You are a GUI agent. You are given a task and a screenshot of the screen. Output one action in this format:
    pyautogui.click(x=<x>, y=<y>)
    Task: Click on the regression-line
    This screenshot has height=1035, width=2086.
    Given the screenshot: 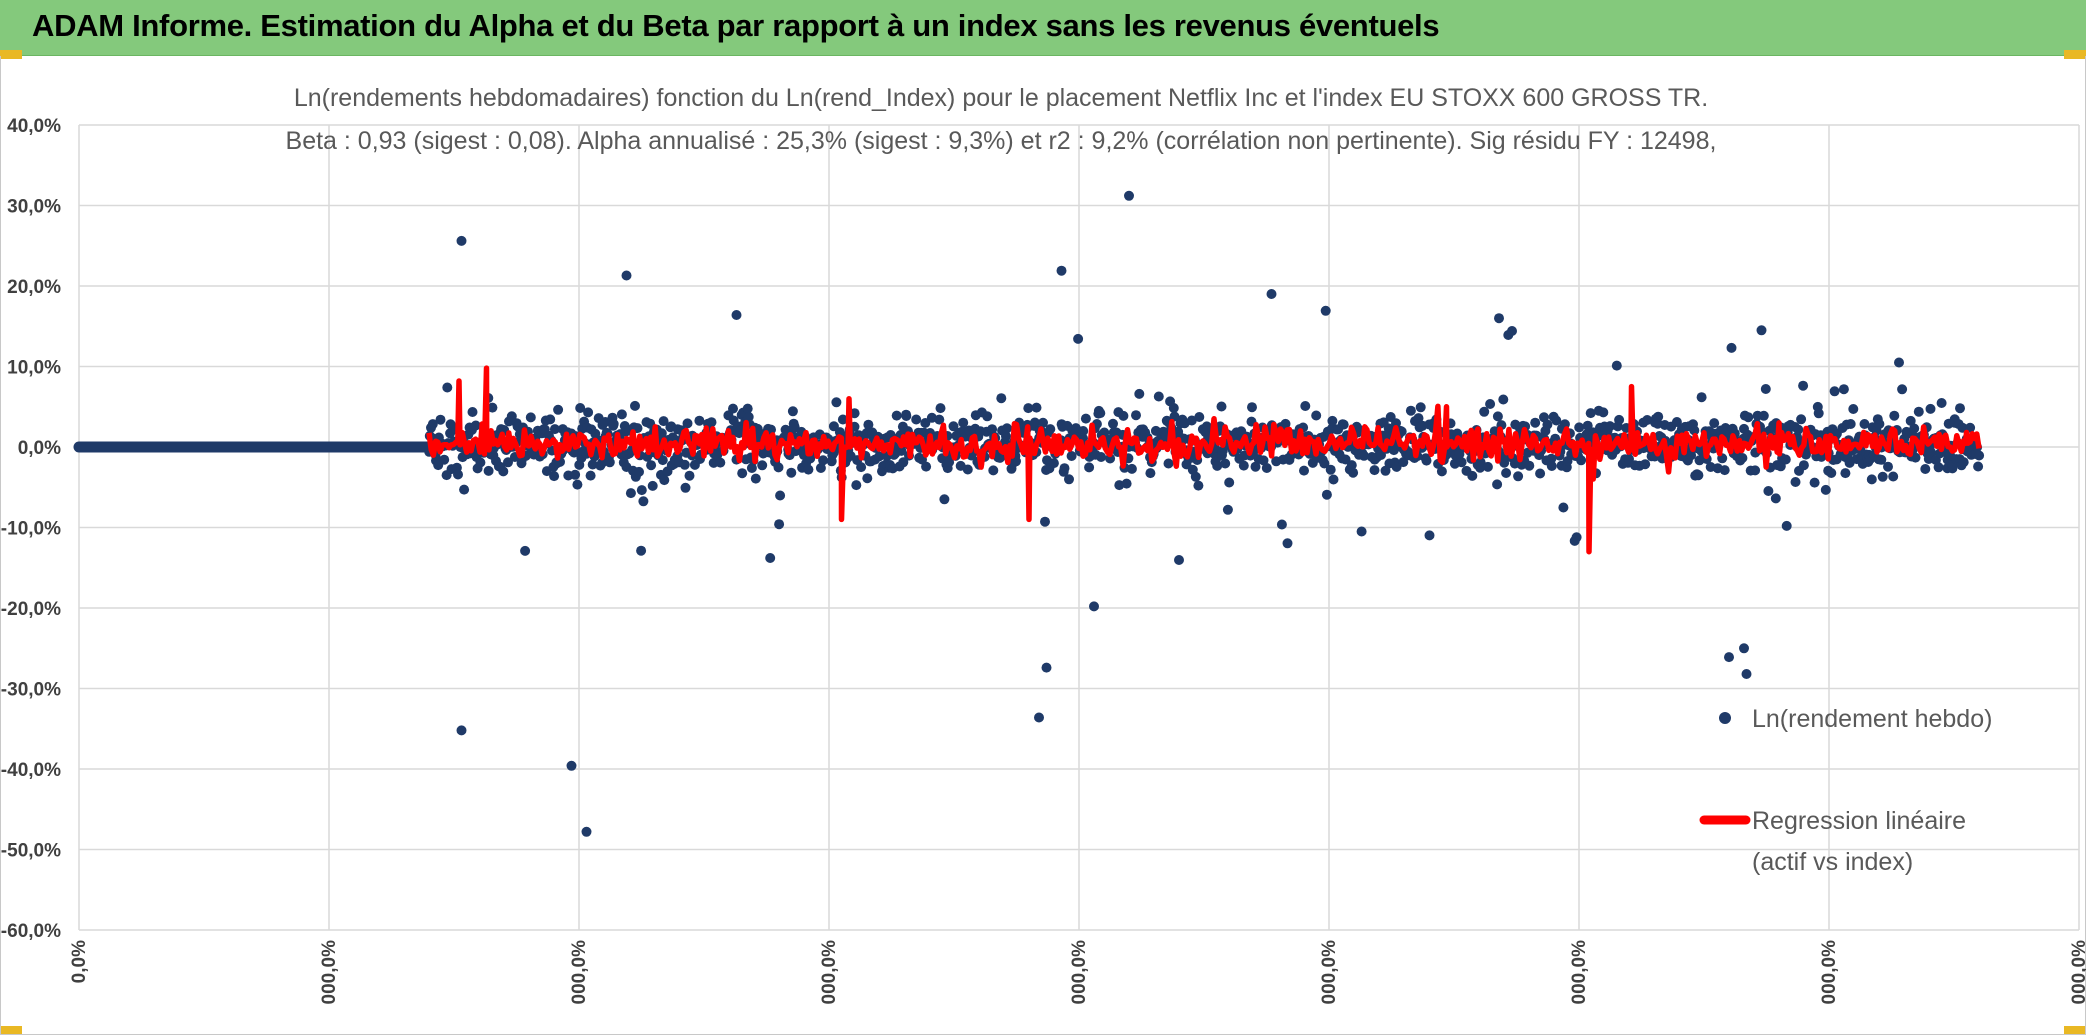 What is the action you would take?
    pyautogui.click(x=1204, y=460)
    